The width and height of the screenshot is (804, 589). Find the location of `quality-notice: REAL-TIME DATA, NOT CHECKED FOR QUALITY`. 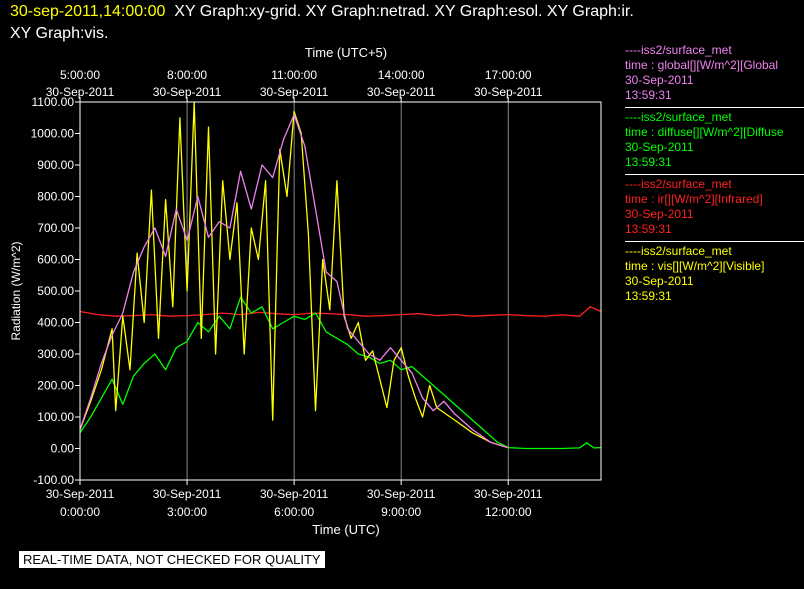

quality-notice: REAL-TIME DATA, NOT CHECKED FOR QUALITY is located at coordinates (172, 559).